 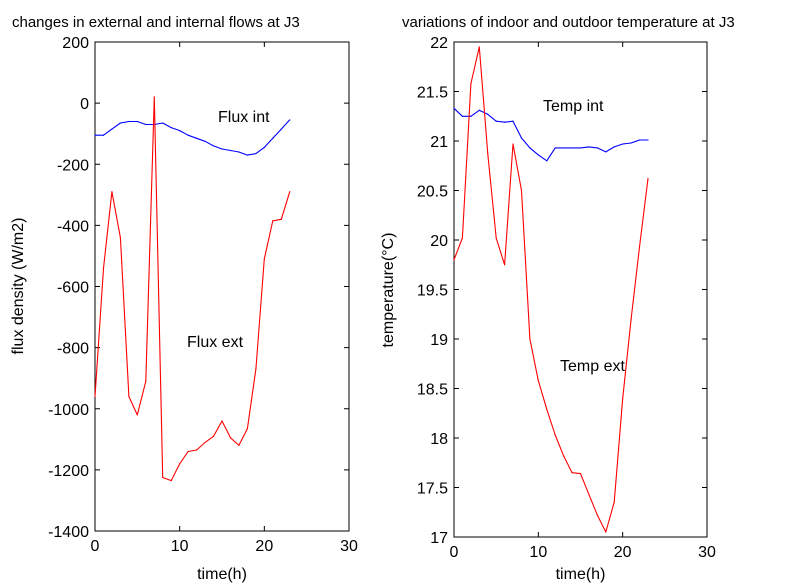 What do you see at coordinates (68, 532) in the screenshot?
I see `y-tick-label: -1400` at bounding box center [68, 532].